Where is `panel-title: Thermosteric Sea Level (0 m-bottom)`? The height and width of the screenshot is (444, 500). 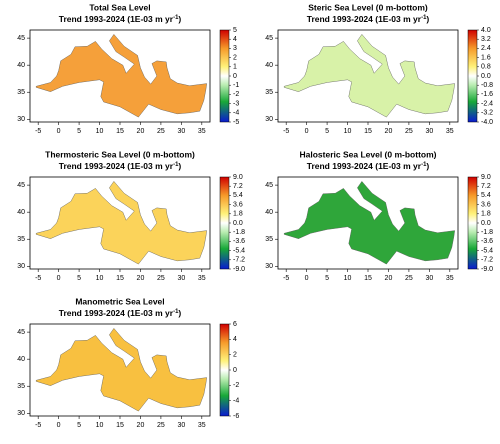 panel-title: Thermosteric Sea Level (0 m-bottom) is located at coordinates (120, 154).